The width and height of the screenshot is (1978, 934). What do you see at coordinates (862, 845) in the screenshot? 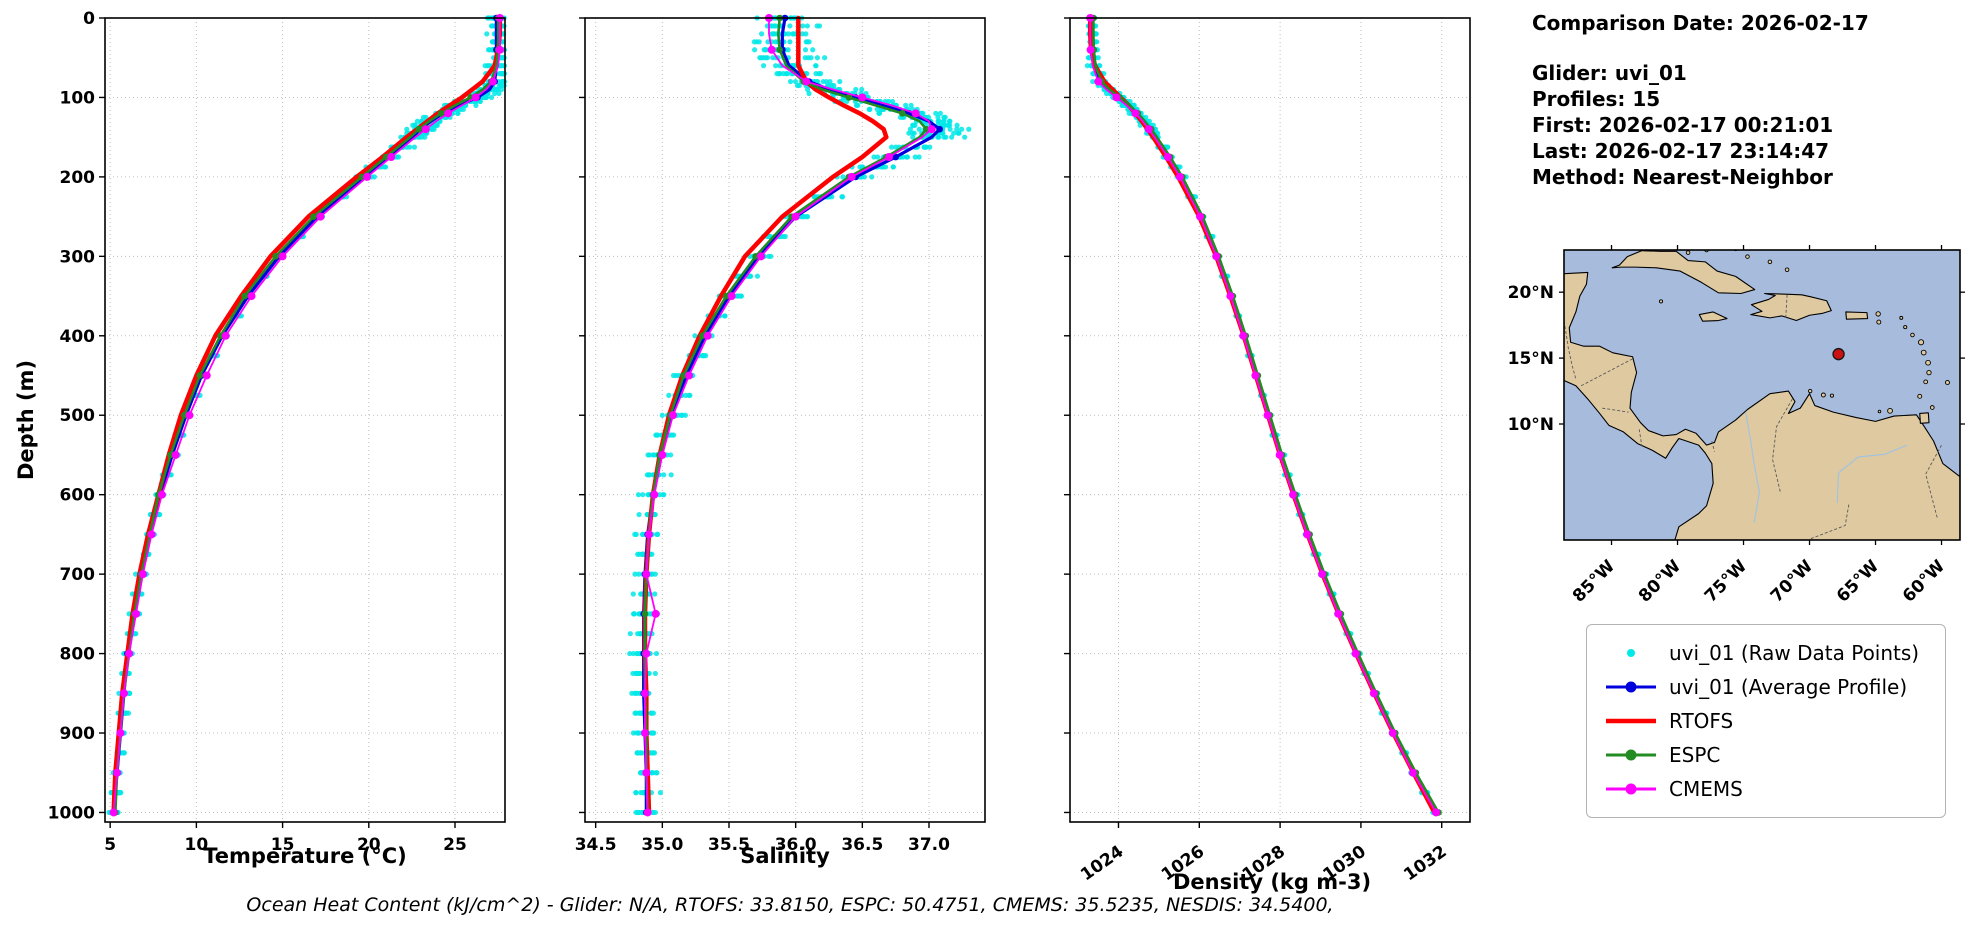
I see `svg-text: 36.5` at bounding box center [862, 845].